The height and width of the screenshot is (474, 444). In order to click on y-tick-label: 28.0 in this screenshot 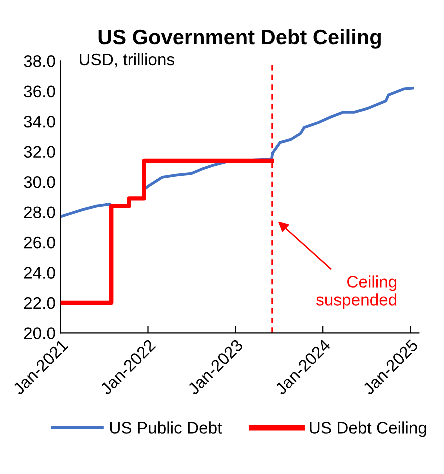, I will do `click(40, 212)`.